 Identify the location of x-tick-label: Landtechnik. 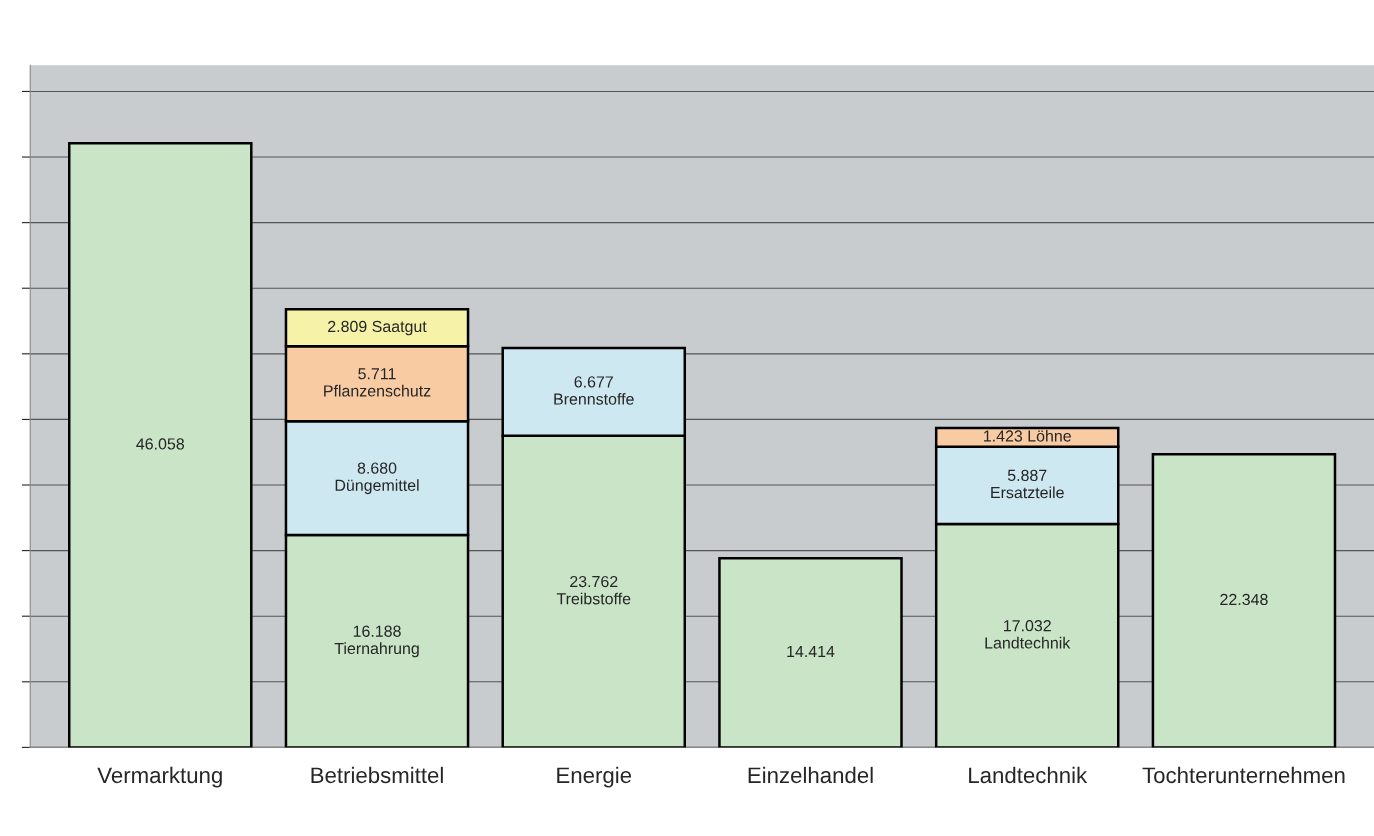
(1028, 775).